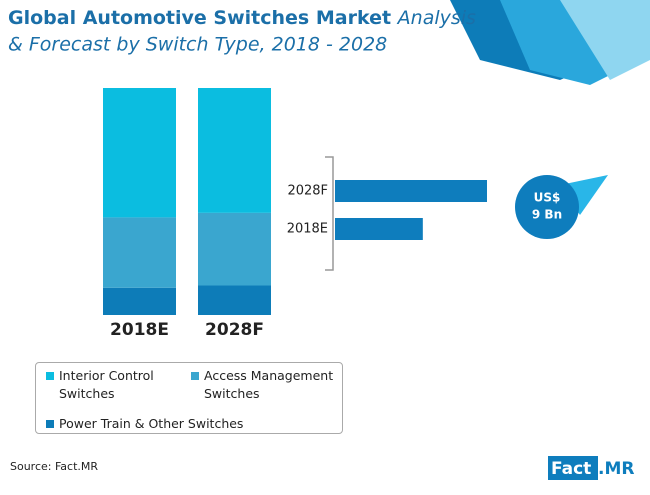 The width and height of the screenshot is (650, 495). I want to click on callout-circle, so click(547, 207).